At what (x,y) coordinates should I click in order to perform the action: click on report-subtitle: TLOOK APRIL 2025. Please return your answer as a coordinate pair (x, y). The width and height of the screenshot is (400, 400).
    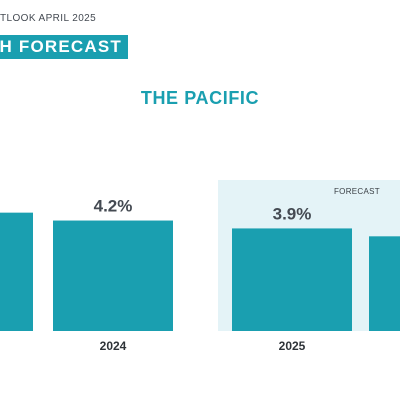
    Looking at the image, I should click on (48, 18).